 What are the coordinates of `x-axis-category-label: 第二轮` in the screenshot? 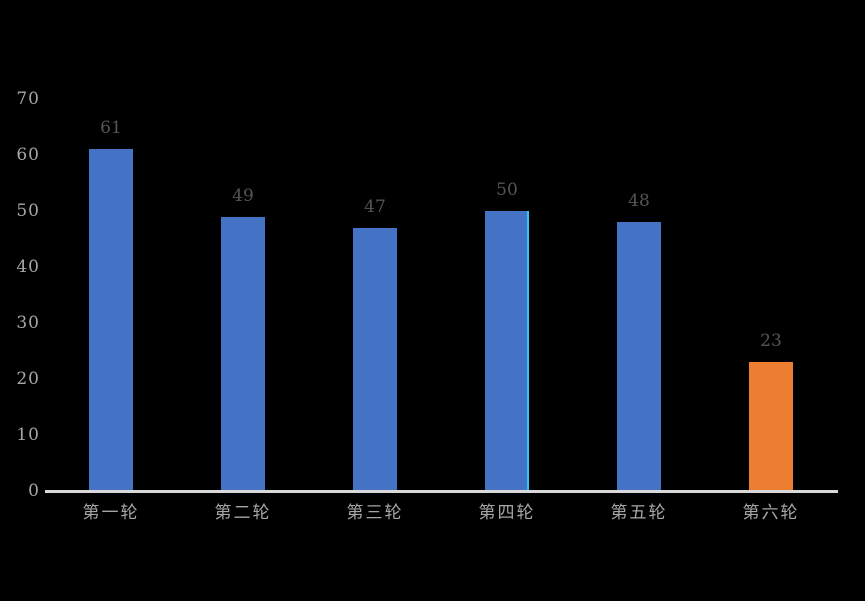 It's located at (243, 513).